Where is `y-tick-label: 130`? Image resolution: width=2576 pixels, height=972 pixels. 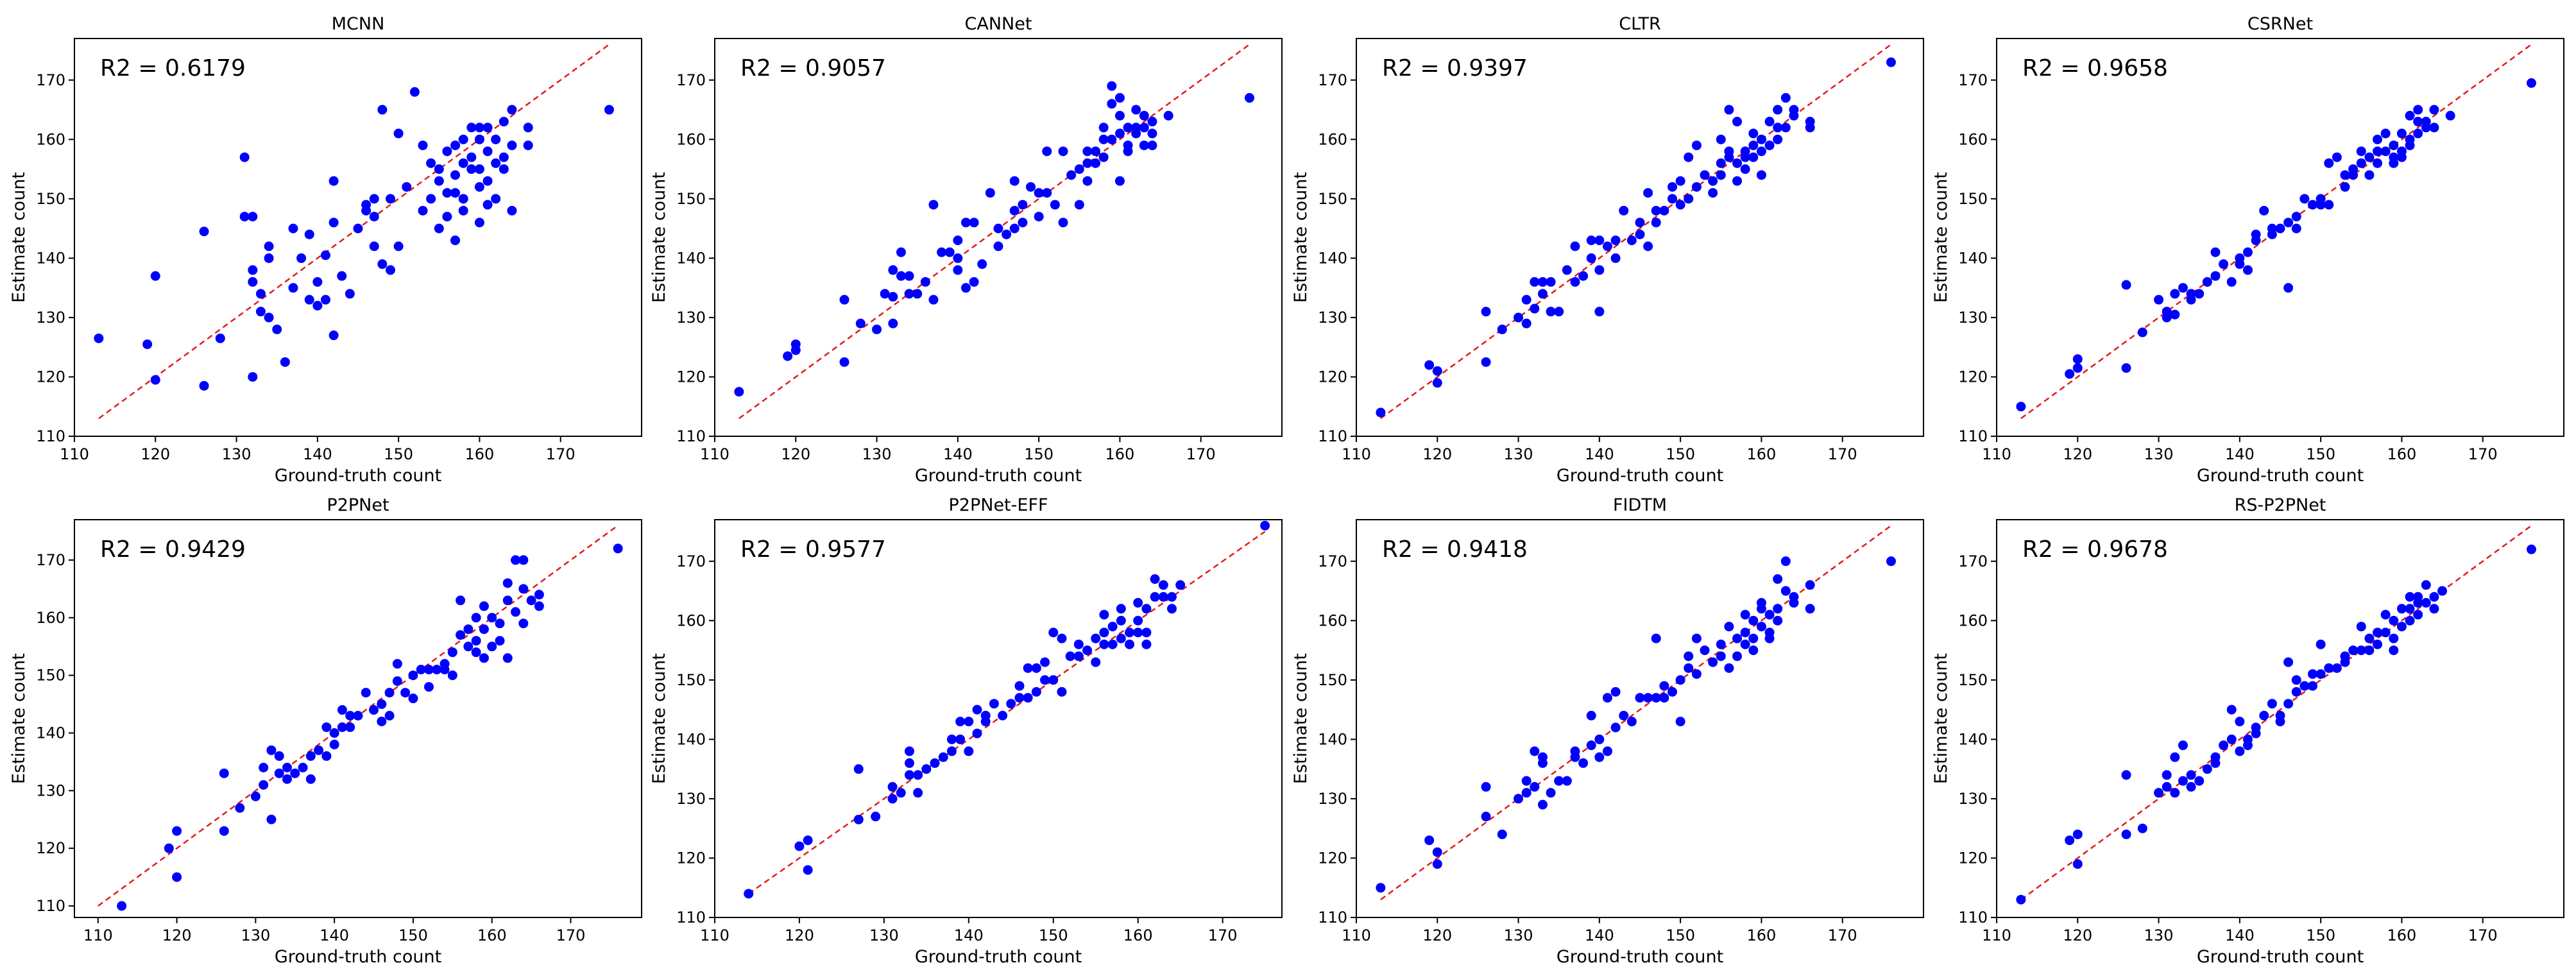
y-tick-label: 130 is located at coordinates (691, 318).